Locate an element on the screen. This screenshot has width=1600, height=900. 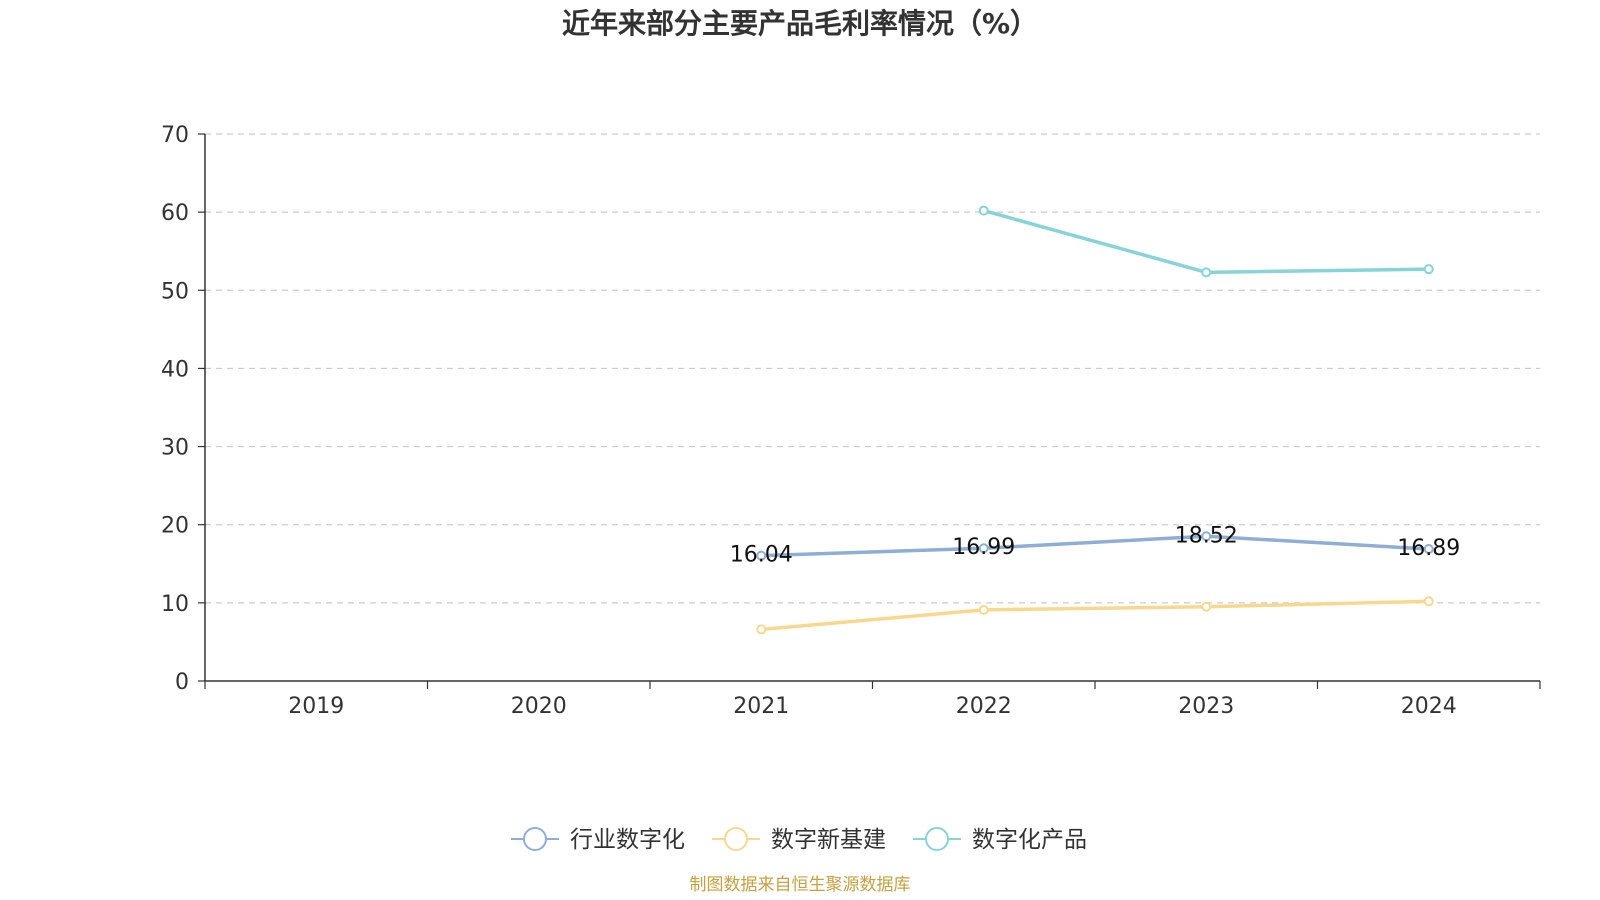
data-label: 16.04 is located at coordinates (761, 555).